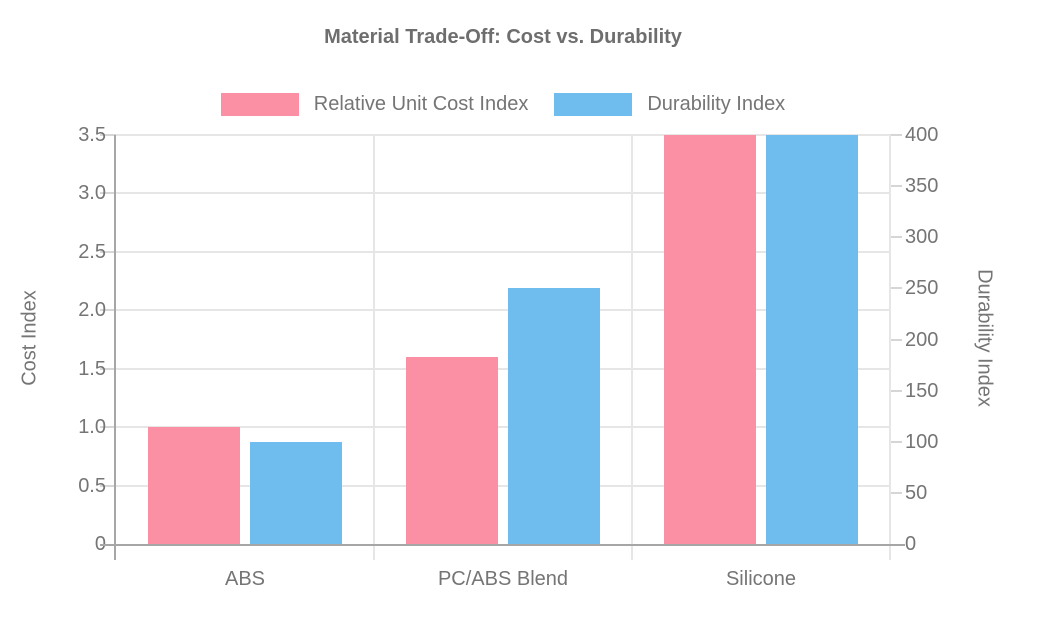  Describe the element at coordinates (502, 545) in the screenshot. I see `bottom-axis-line` at that location.